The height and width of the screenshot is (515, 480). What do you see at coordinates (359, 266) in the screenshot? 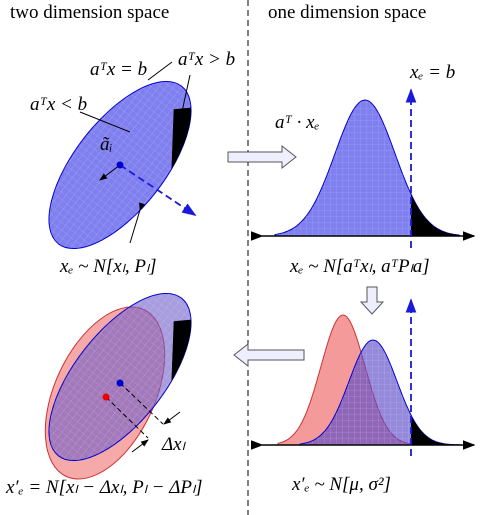
I see `label: xₑ ~ N[aᵀxₗ, aᵀPₗa]` at bounding box center [359, 266].